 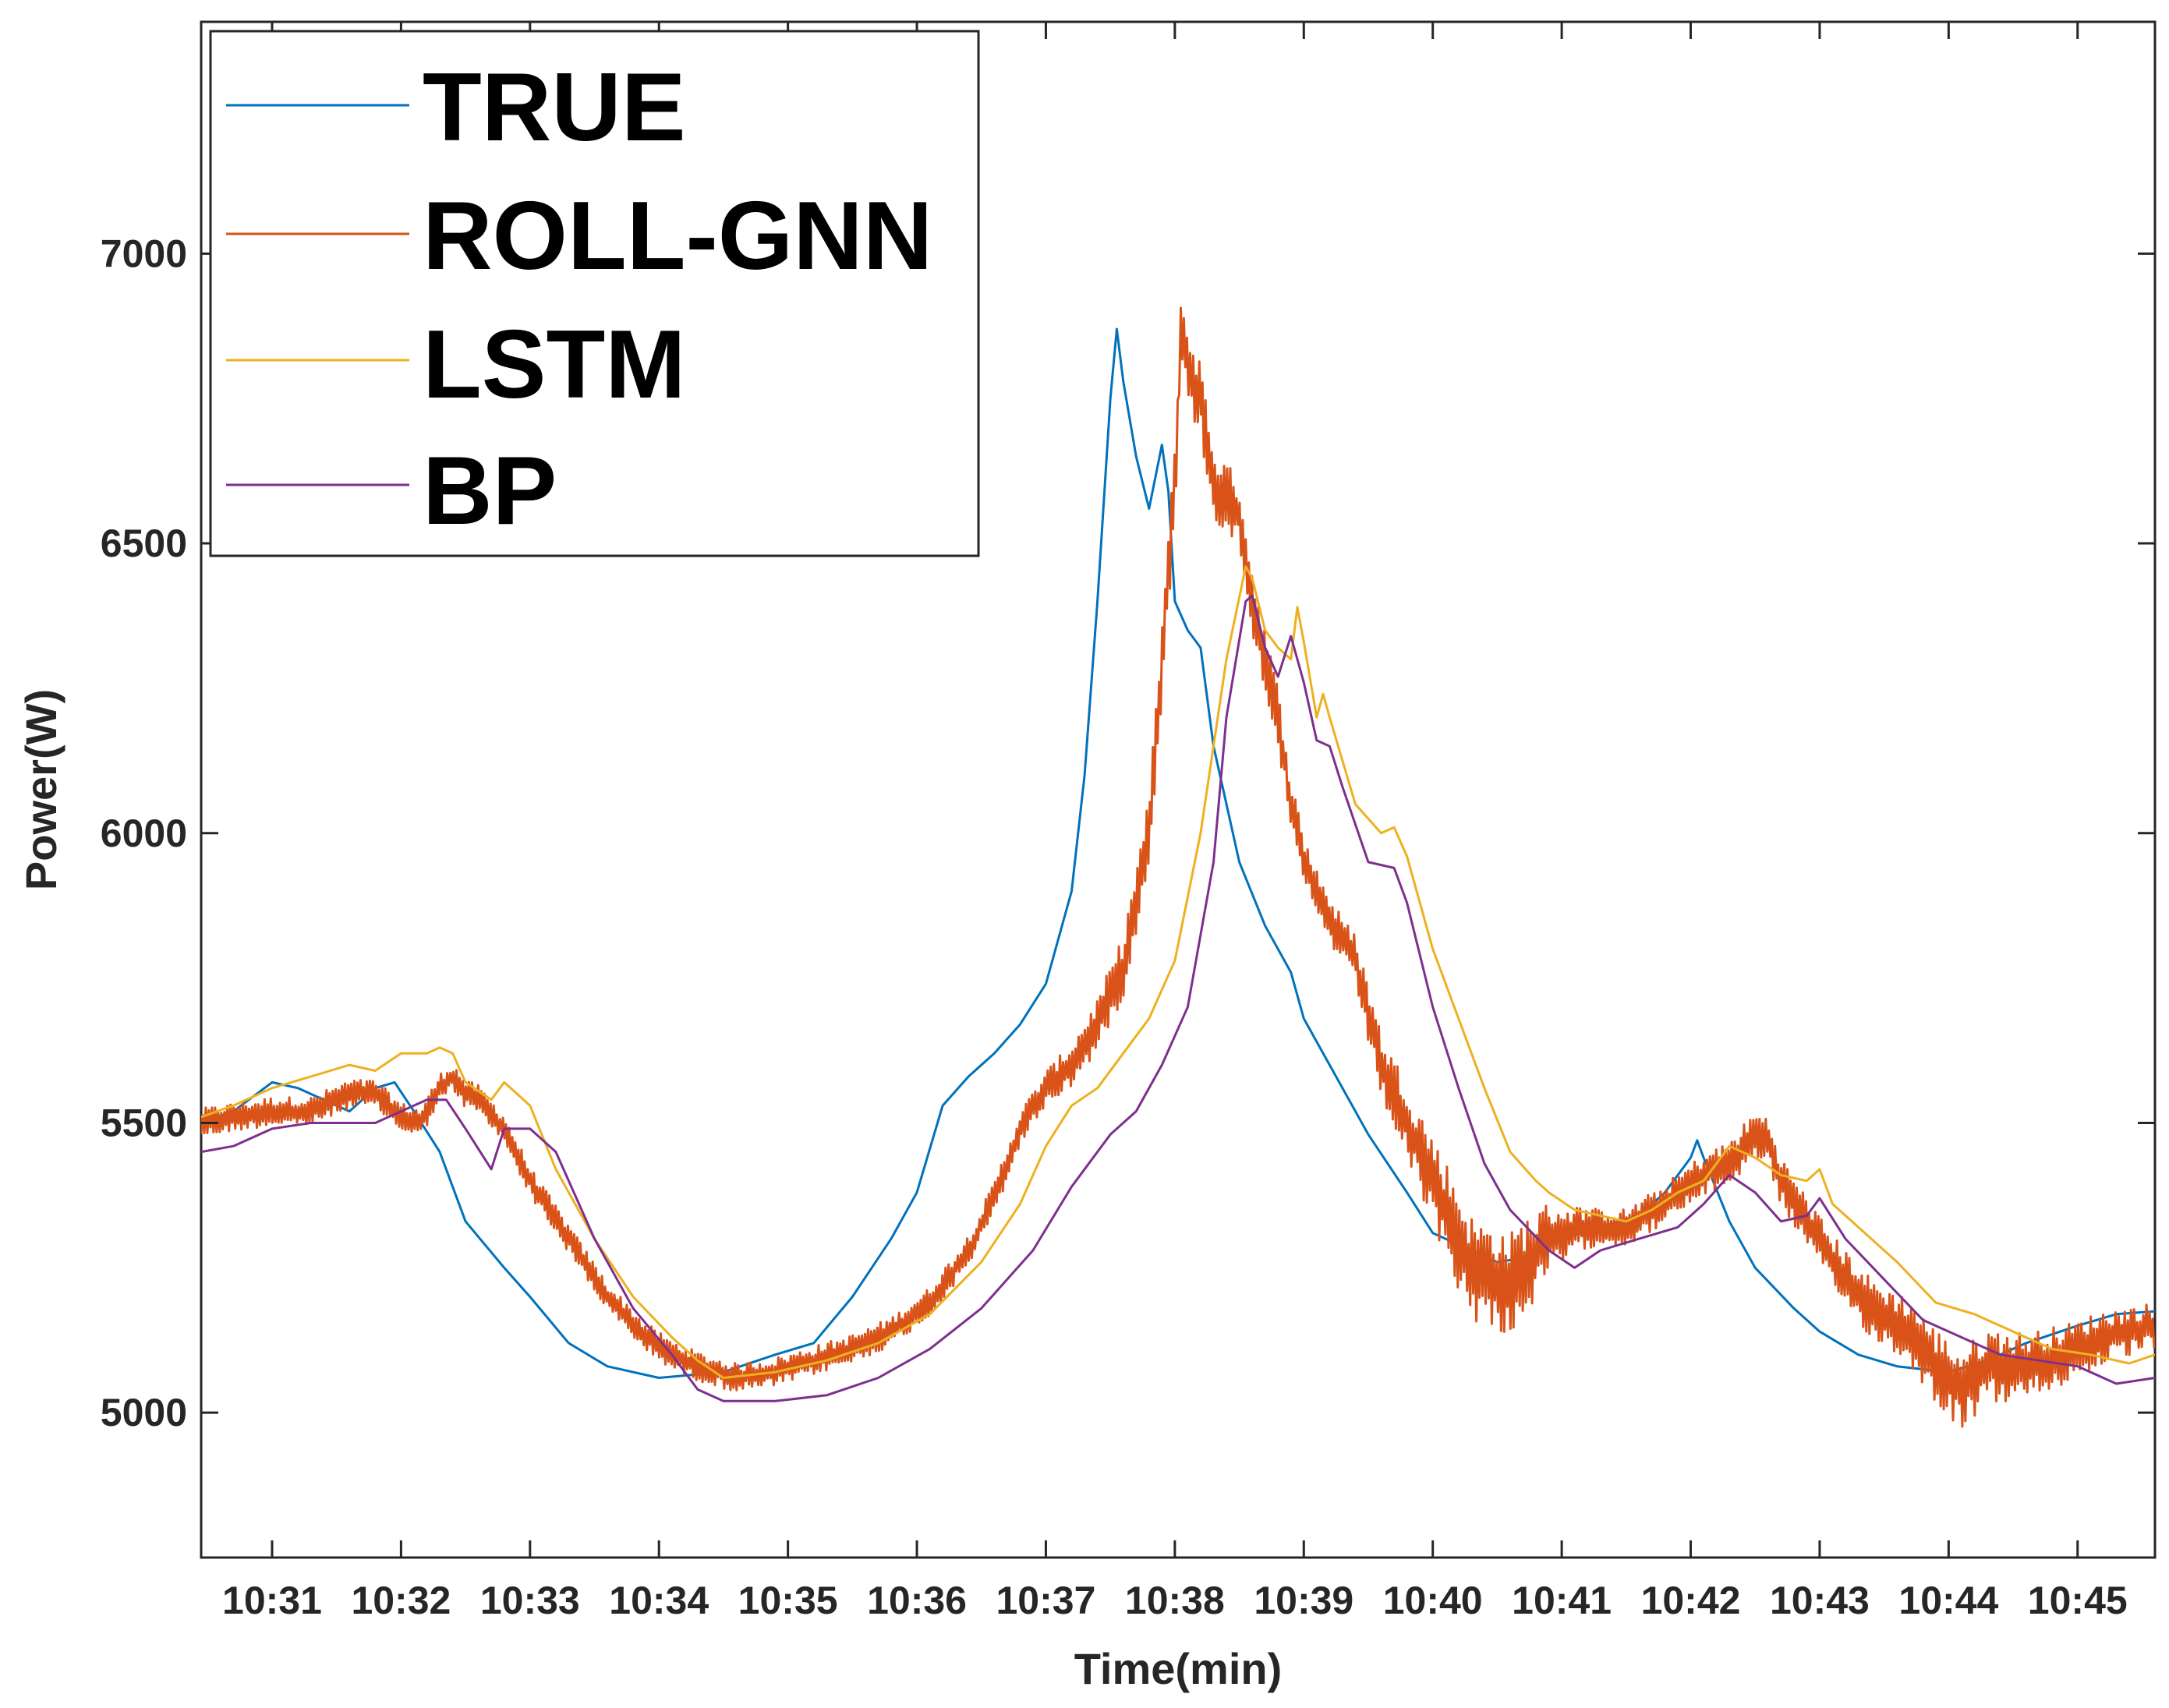 I want to click on y-tick-label: 6500, so click(x=144, y=543).